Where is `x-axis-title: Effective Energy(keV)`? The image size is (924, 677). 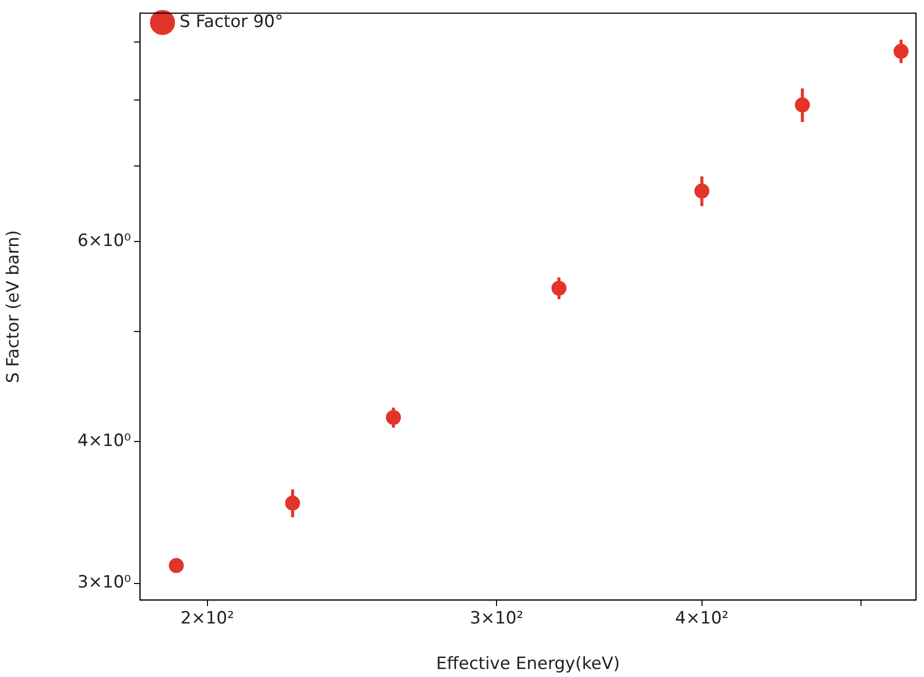
x-axis-title: Effective Energy(keV) is located at coordinates (528, 664).